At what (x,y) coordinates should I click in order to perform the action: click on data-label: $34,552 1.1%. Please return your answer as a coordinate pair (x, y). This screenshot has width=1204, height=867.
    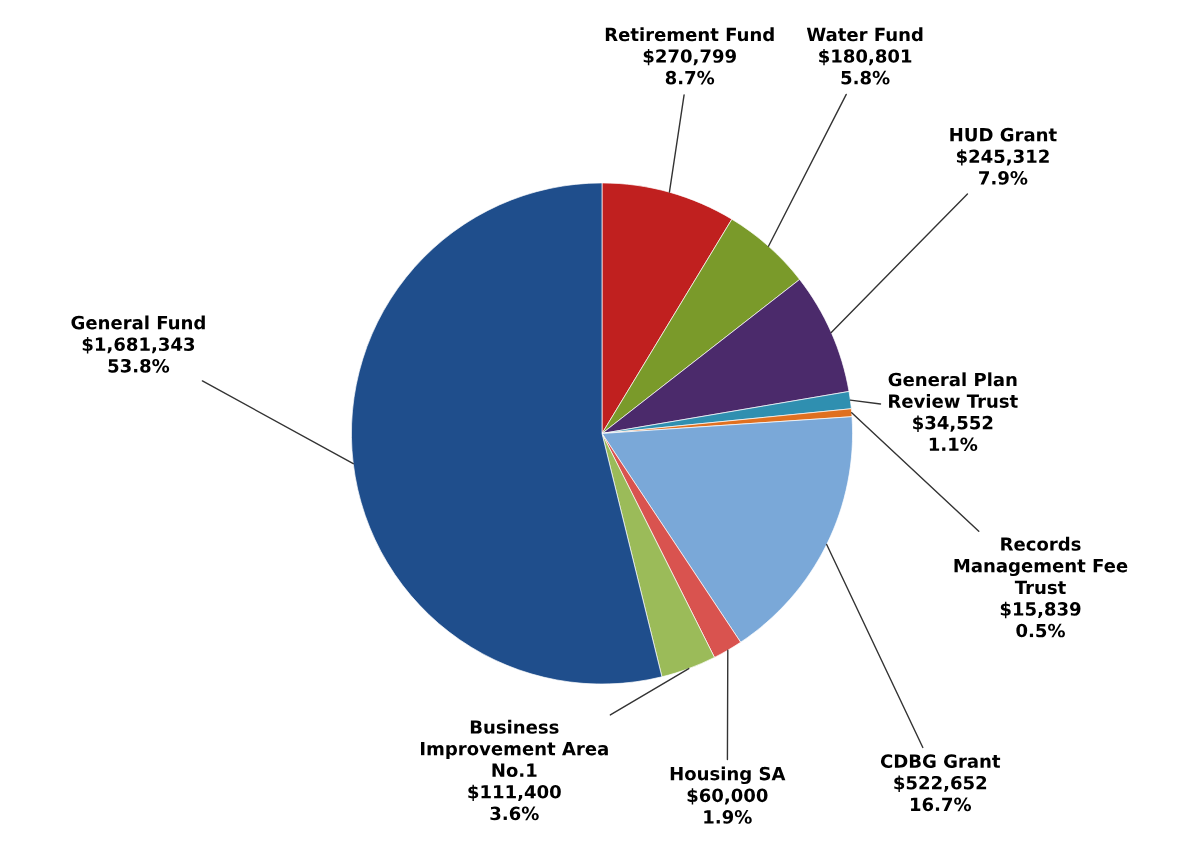
    Looking at the image, I should click on (953, 433).